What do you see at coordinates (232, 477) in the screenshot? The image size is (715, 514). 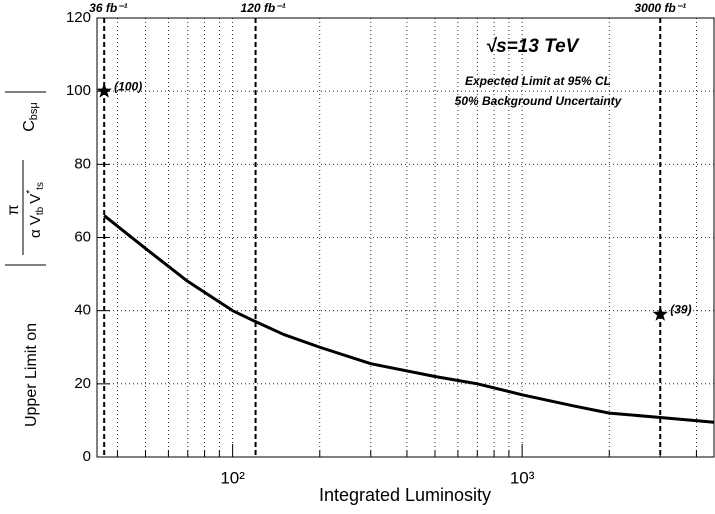 I see `x-tick-label: 10²` at bounding box center [232, 477].